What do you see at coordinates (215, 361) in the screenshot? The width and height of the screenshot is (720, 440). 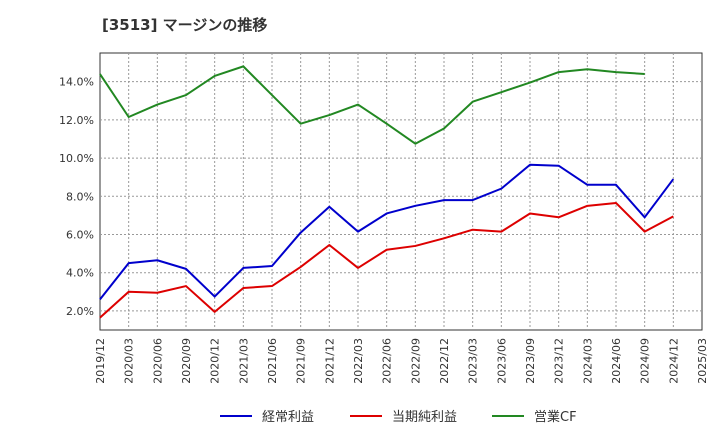 I see `x-tick-label: 2020/12` at bounding box center [215, 361].